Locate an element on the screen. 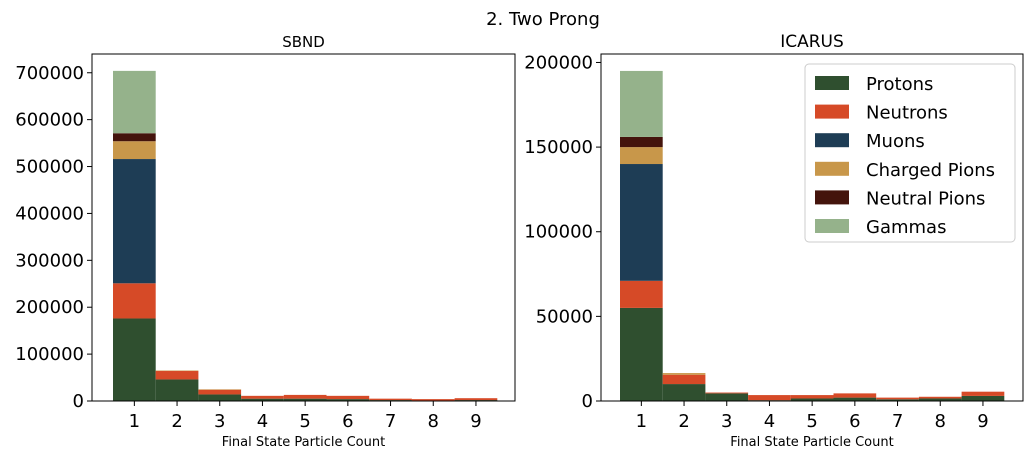  legend-label: Neutrons is located at coordinates (907, 113).